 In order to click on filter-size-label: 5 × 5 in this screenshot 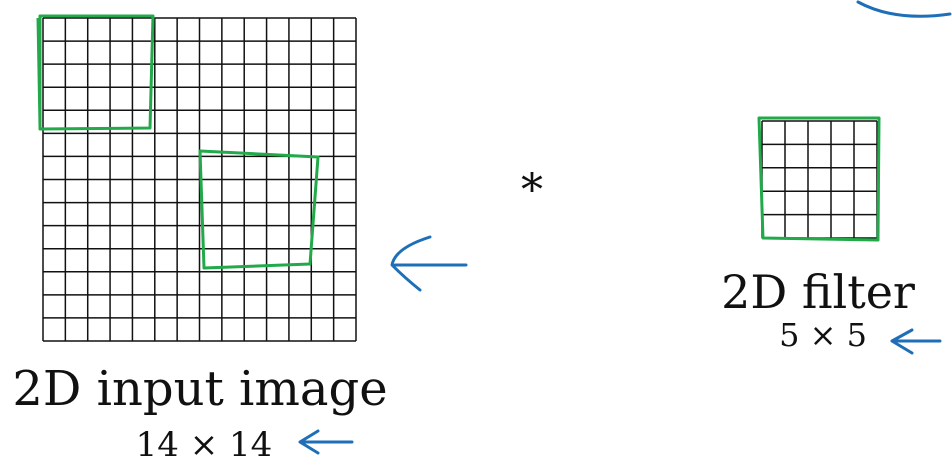, I will do `click(823, 335)`.